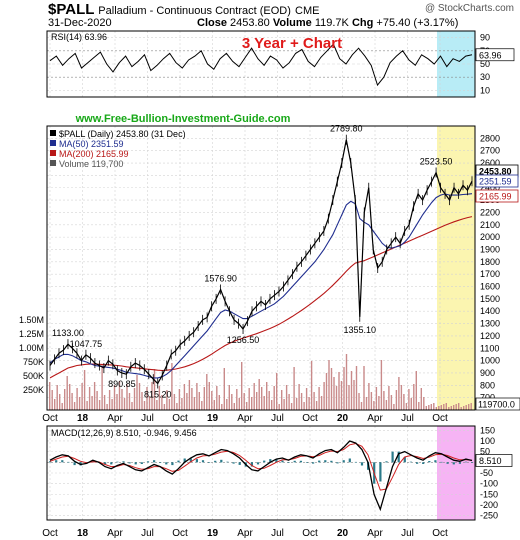 This screenshot has width=520, height=540. What do you see at coordinates (307, 11) in the screenshot?
I see `exchange: CME` at bounding box center [307, 11].